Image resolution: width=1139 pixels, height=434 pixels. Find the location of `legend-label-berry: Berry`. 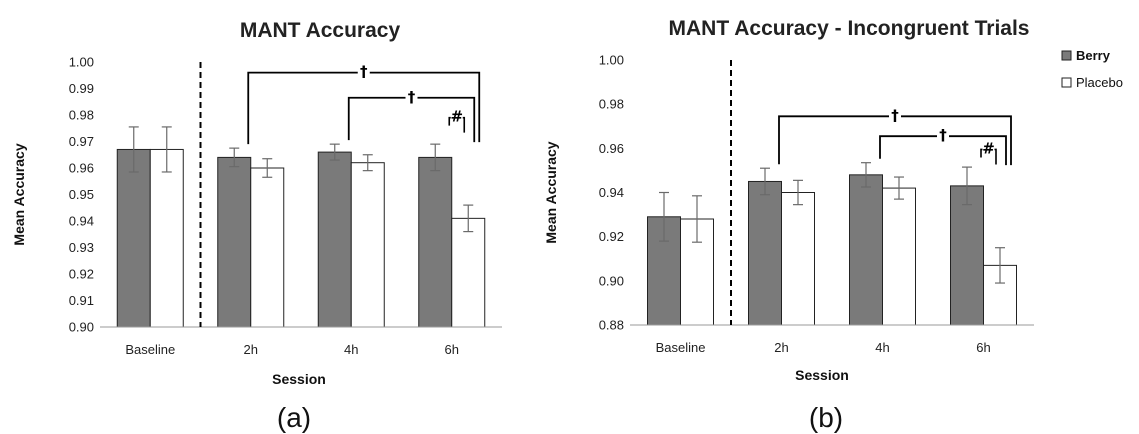

legend-label-berry: Berry is located at coordinates (1093, 55).